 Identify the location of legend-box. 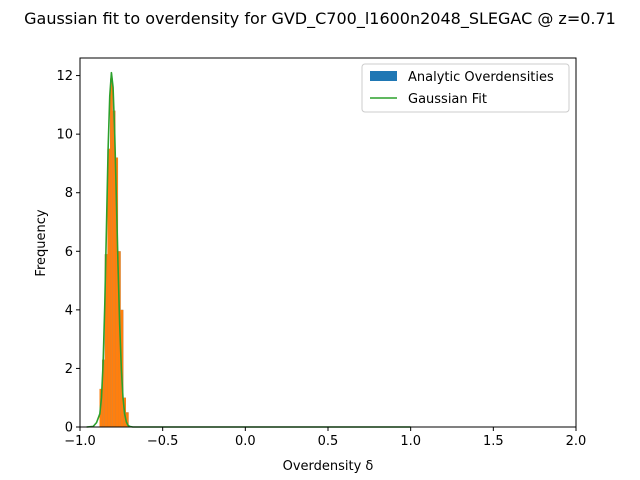
(465, 88).